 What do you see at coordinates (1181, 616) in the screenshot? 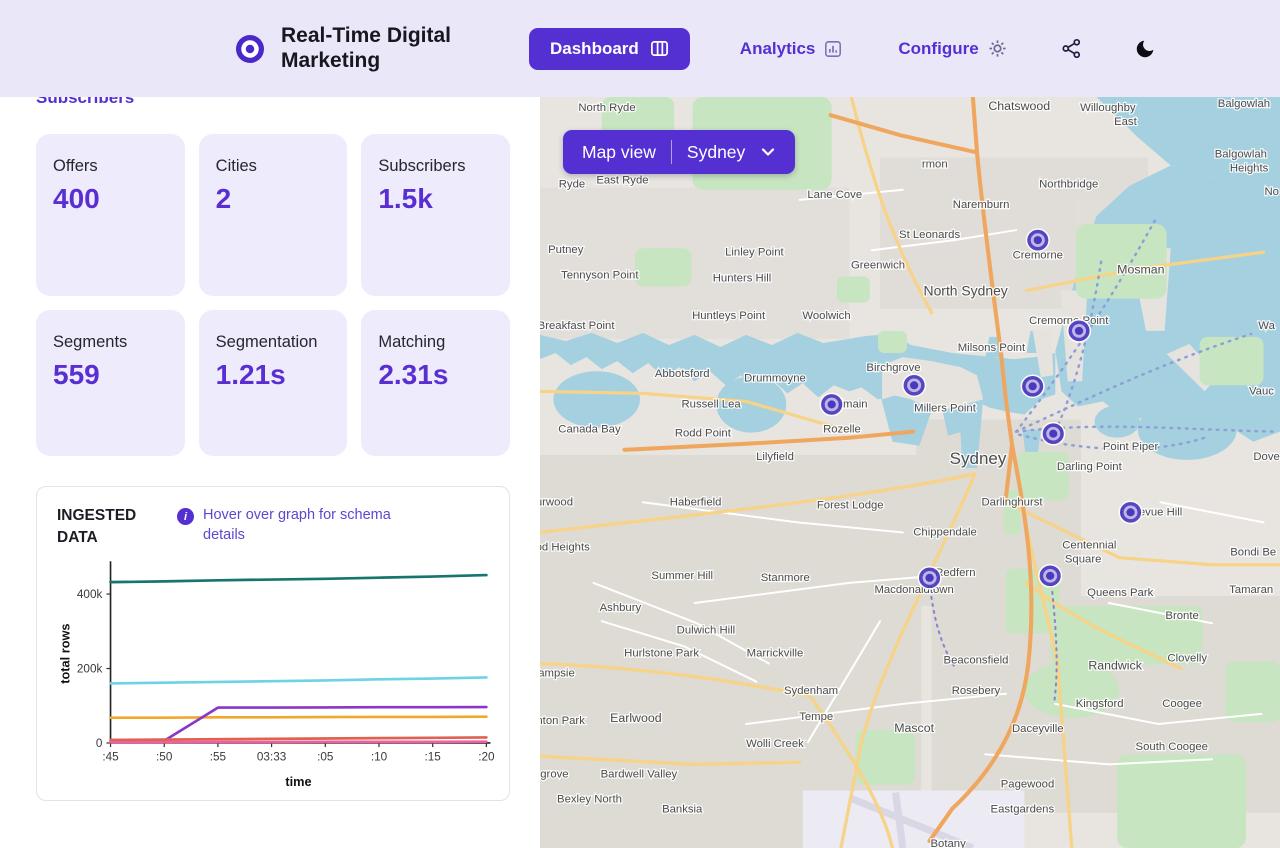
I see `map-label: Bronte` at bounding box center [1181, 616].